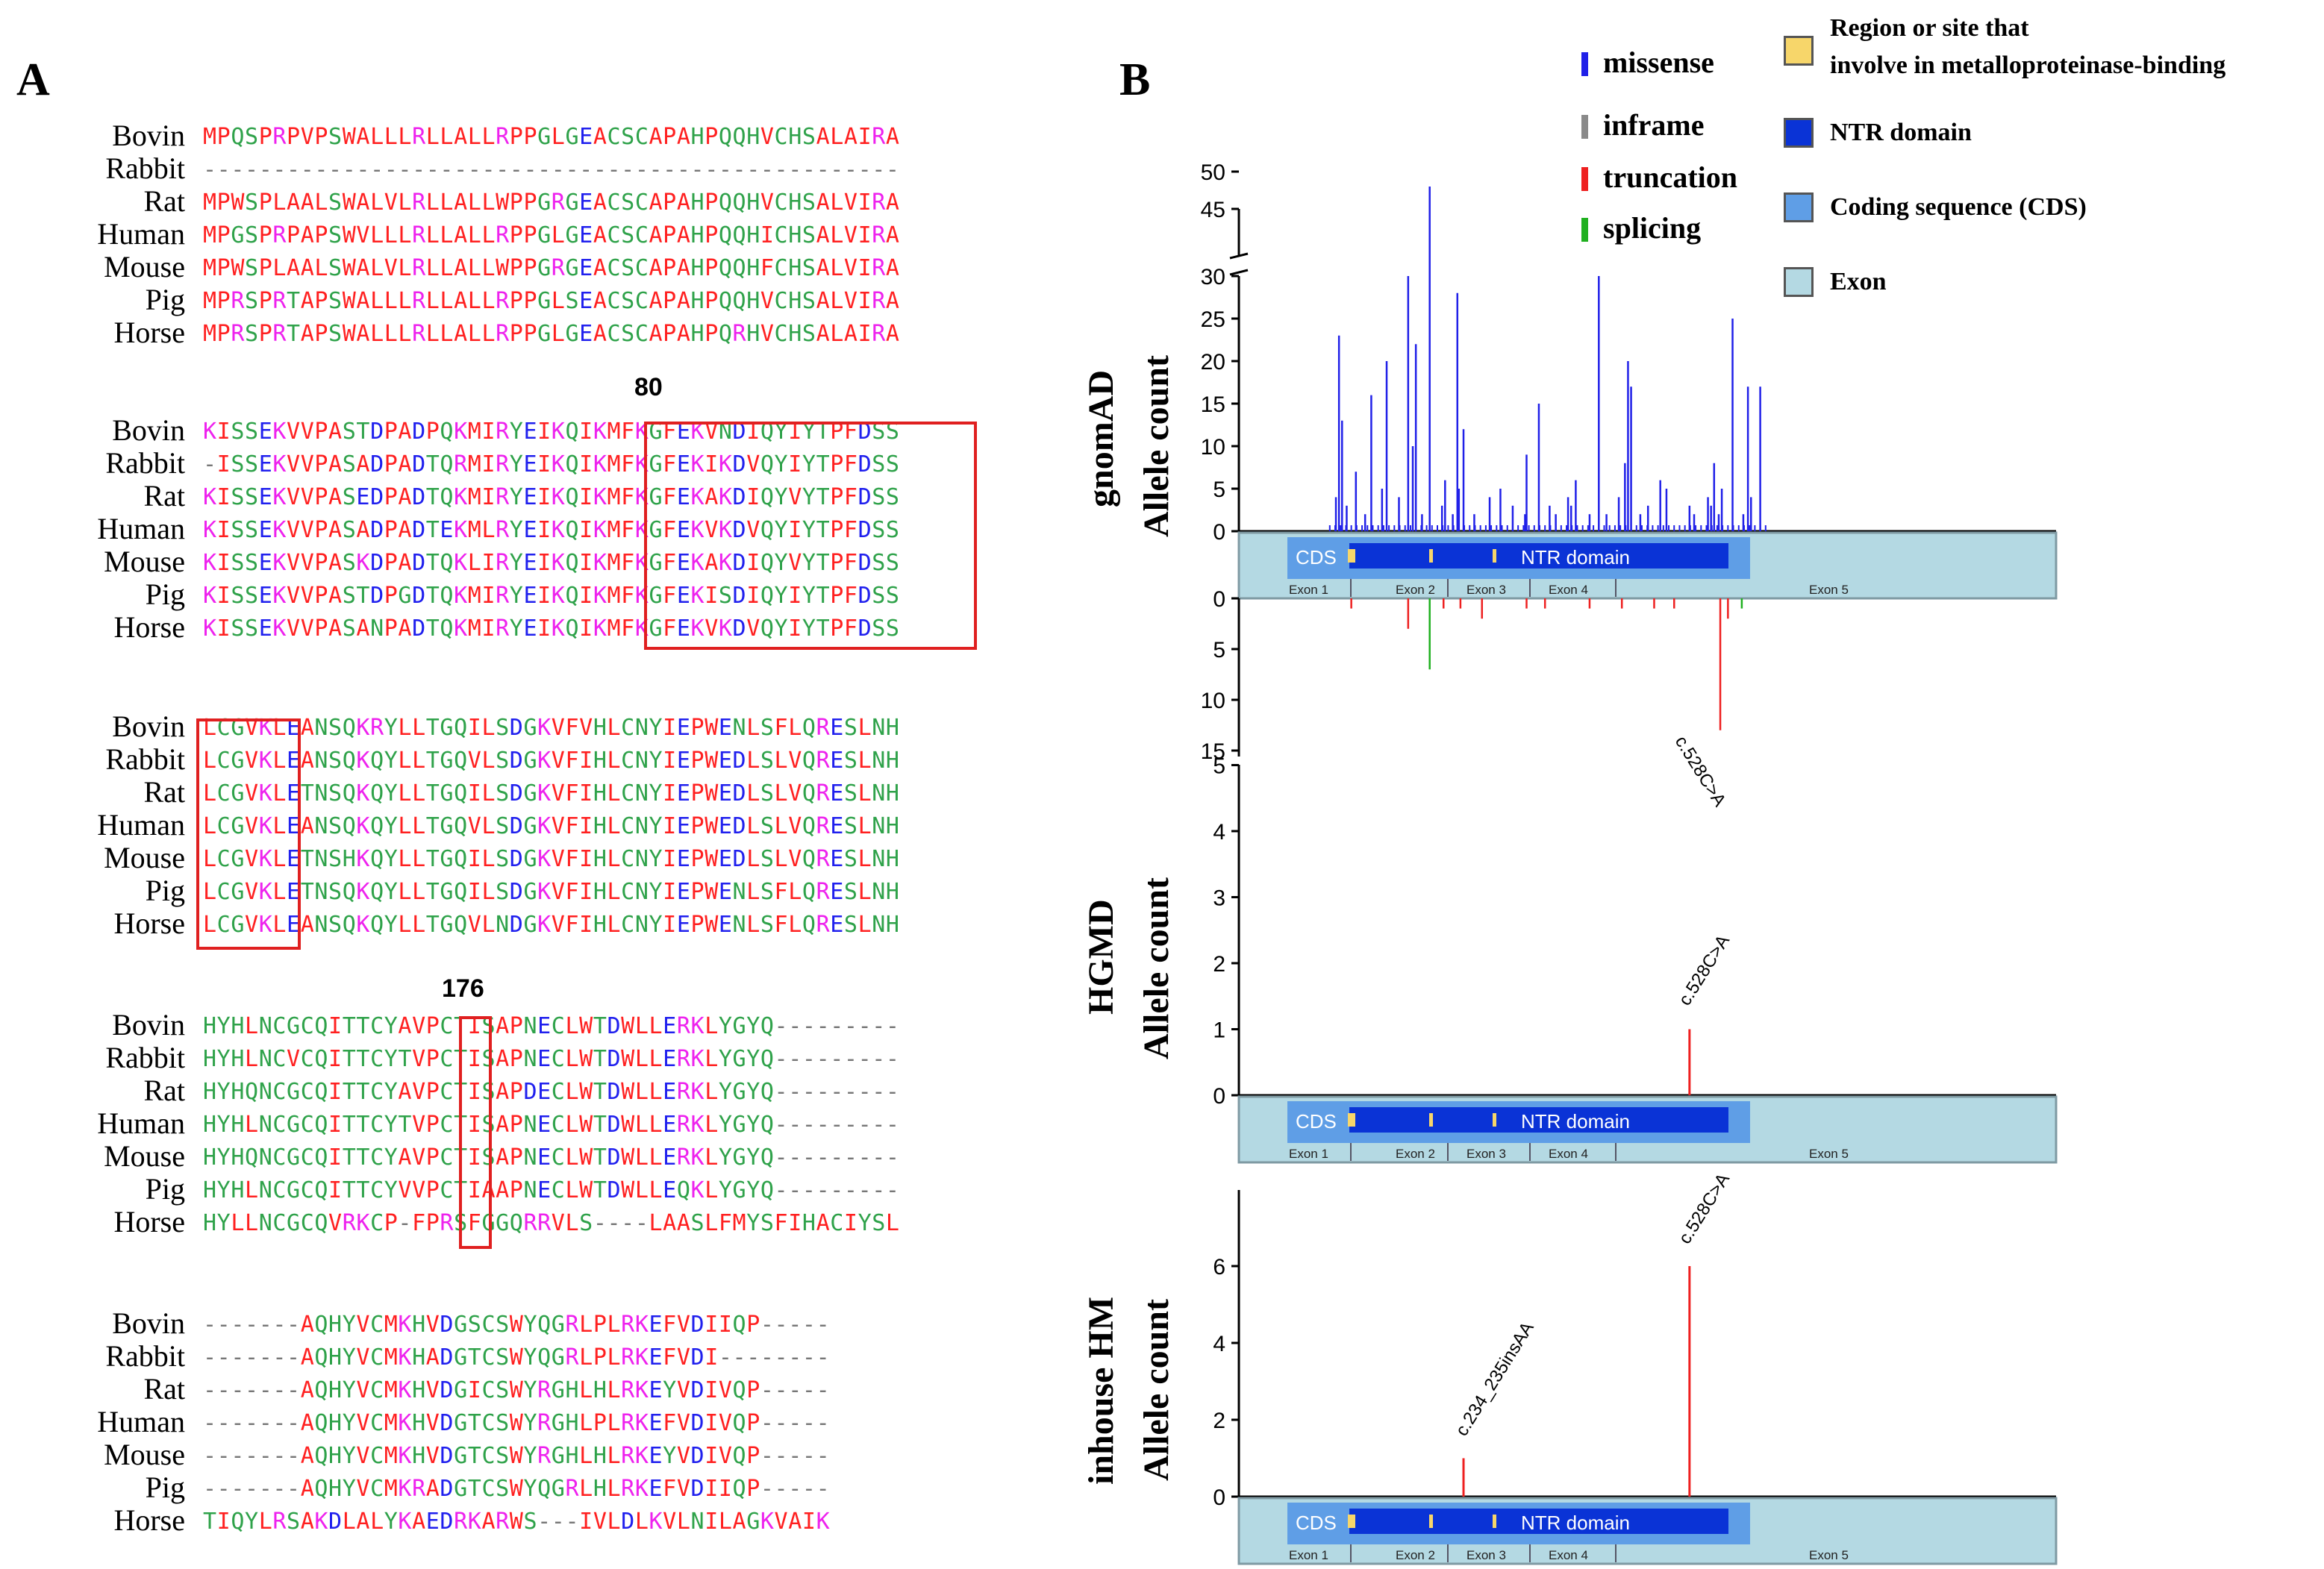 The width and height of the screenshot is (2324, 1569). I want to click on inhouse-y-axis-tick-label: 4, so click(1219, 1344).